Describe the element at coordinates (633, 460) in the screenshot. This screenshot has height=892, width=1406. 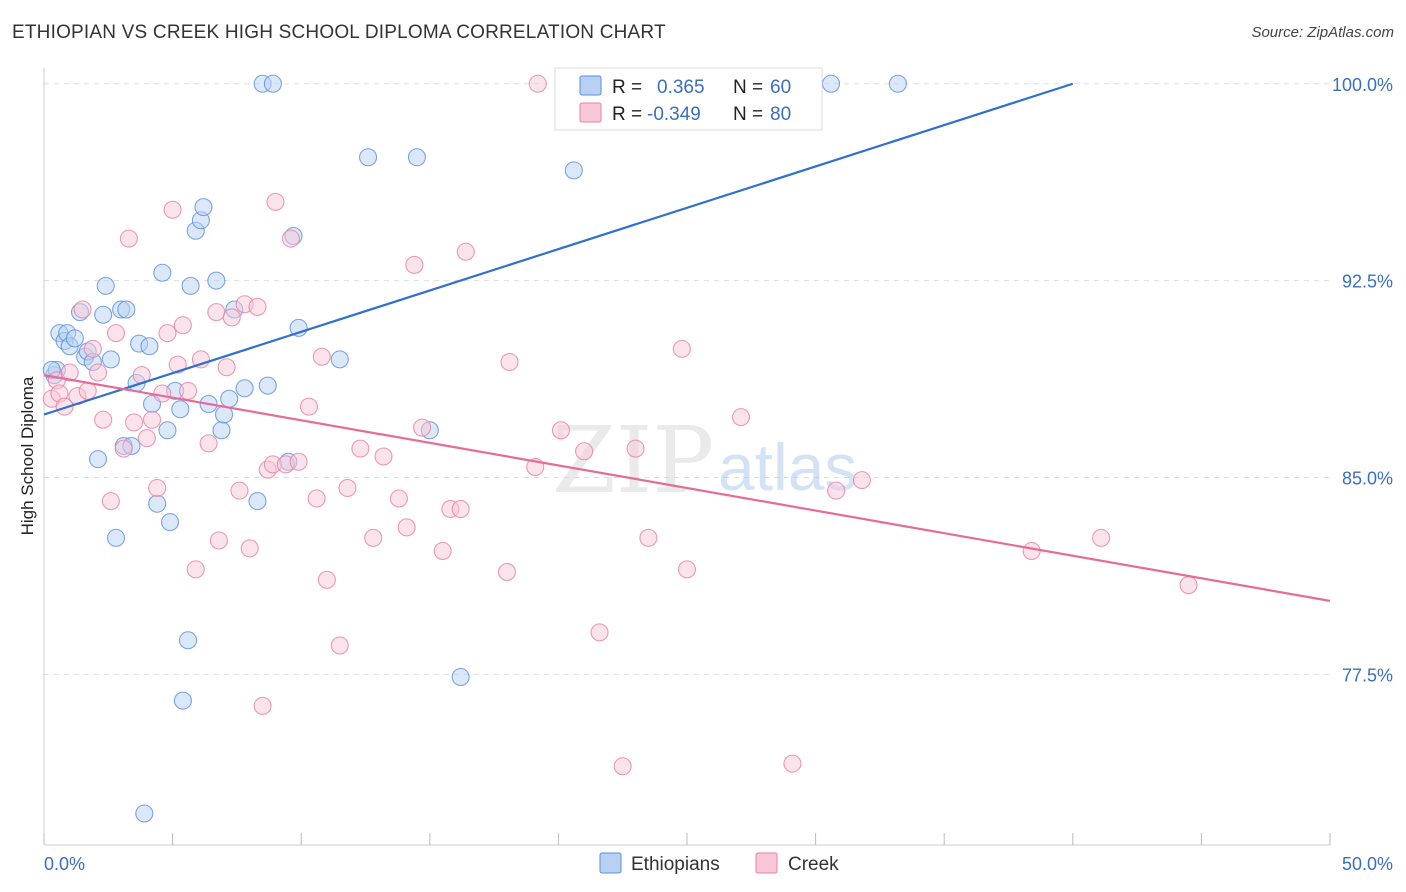
I see `watermark-zip: ZIP` at that location.